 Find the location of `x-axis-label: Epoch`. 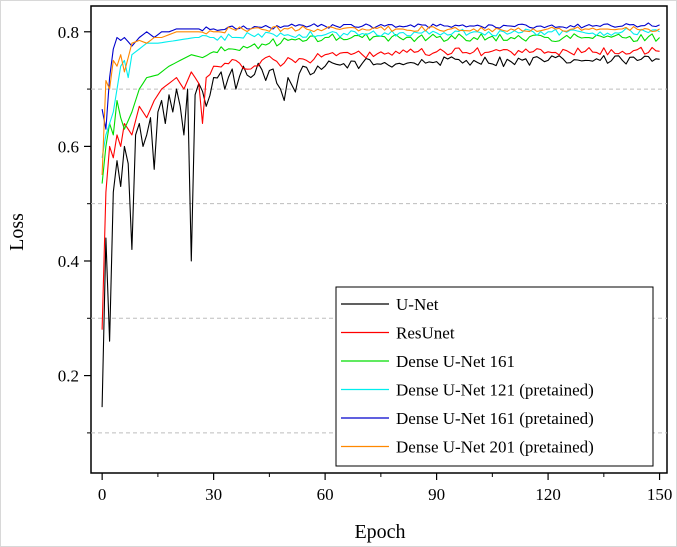

x-axis-label: Epoch is located at coordinates (379, 532).